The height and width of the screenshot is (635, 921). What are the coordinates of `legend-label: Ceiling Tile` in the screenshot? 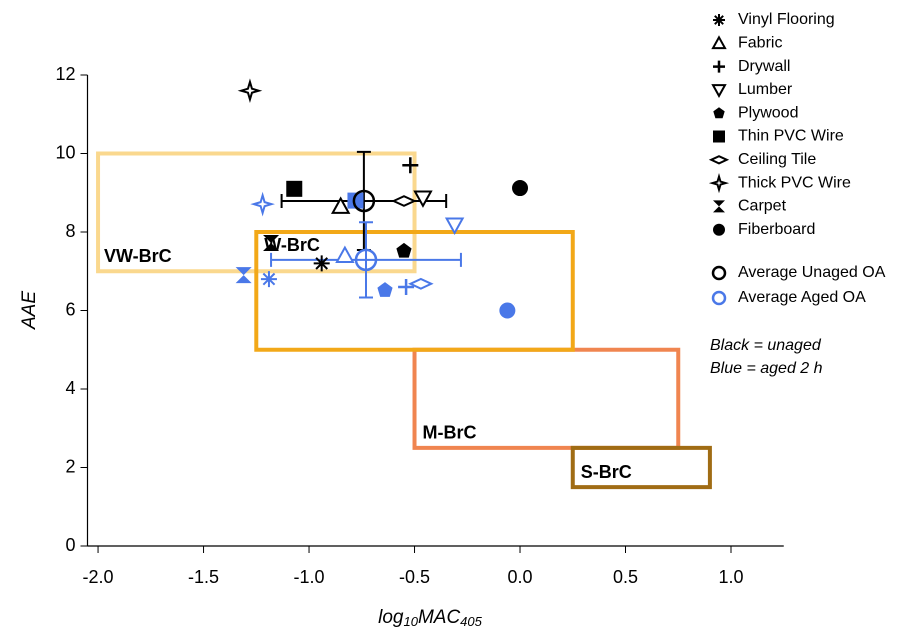 It's located at (777, 159).